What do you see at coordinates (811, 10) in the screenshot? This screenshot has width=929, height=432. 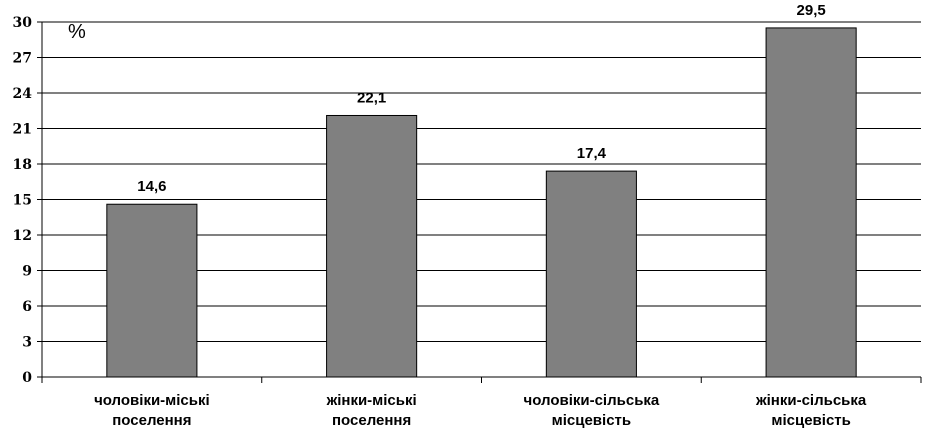 I see `value-label: 29,5` at bounding box center [811, 10].